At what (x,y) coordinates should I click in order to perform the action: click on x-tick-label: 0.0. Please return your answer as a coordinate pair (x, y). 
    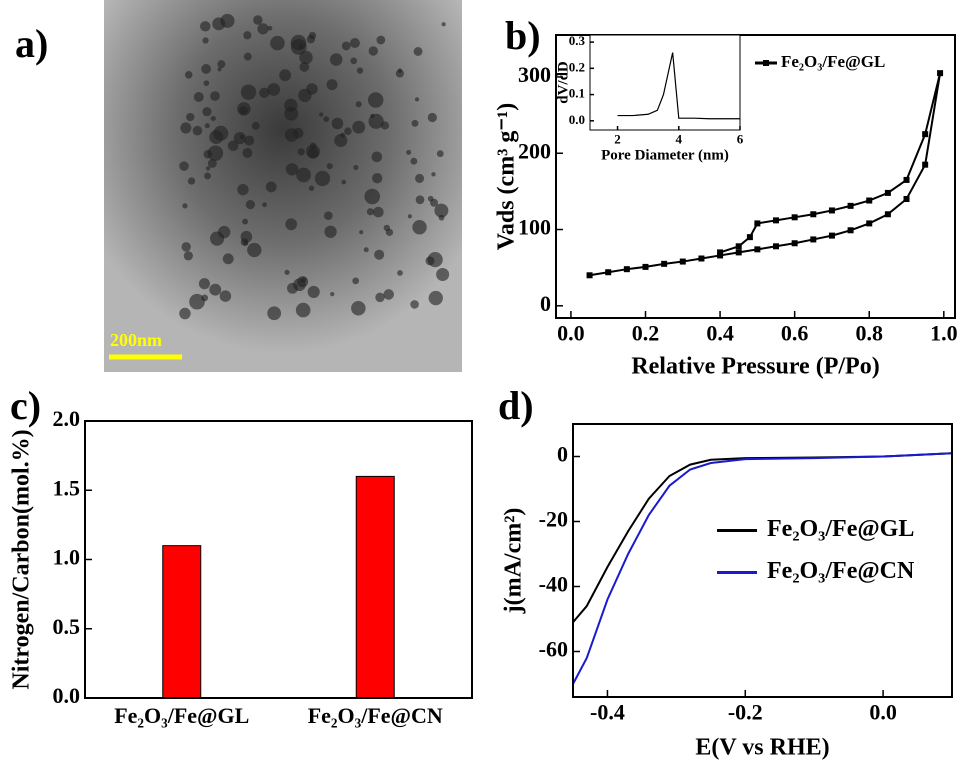
    Looking at the image, I should click on (883, 712).